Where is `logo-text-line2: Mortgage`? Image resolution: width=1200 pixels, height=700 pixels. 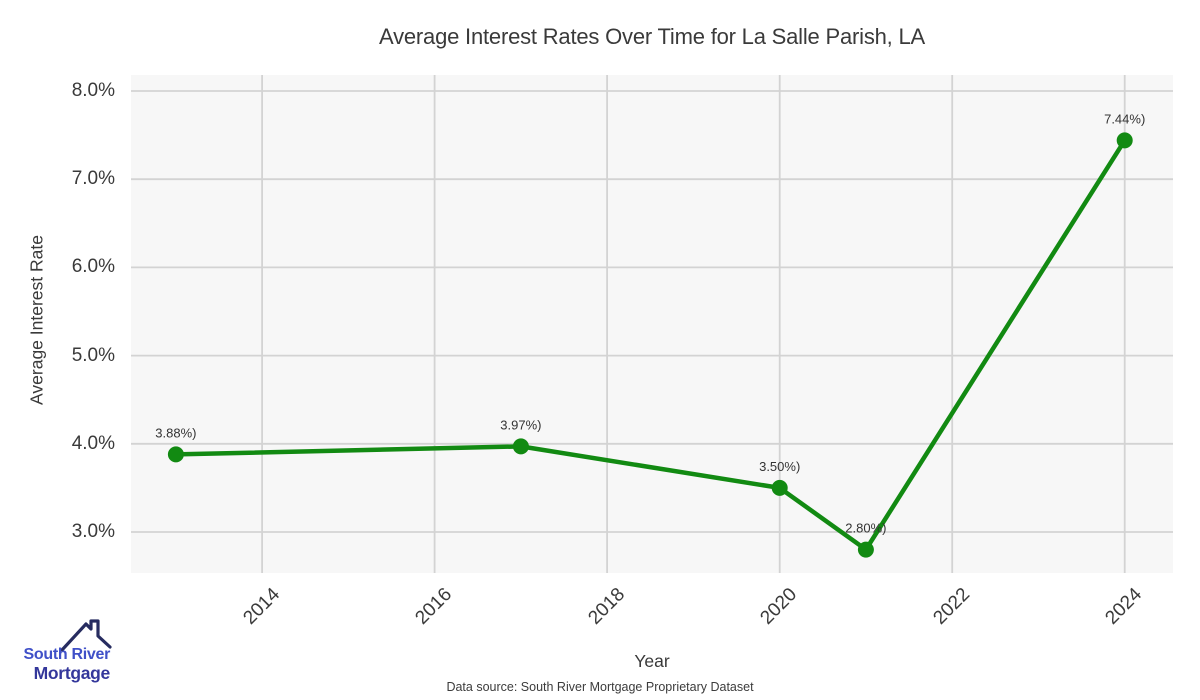 logo-text-line2: Mortgage is located at coordinates (72, 673).